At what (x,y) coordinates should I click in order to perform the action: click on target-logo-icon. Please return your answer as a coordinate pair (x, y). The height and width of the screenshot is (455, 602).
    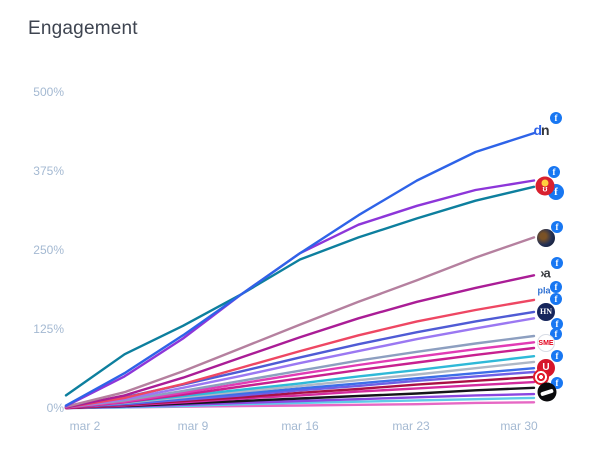
    Looking at the image, I should click on (541, 377).